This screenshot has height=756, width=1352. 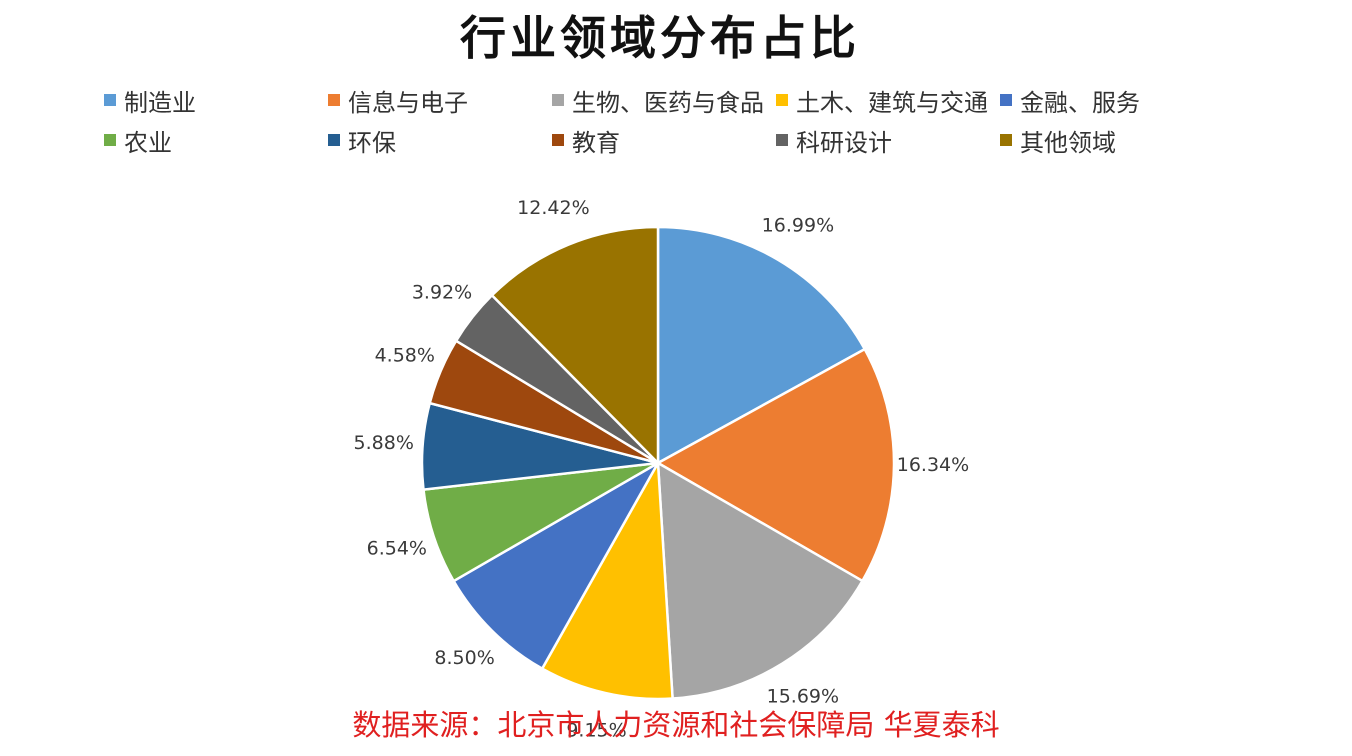 What do you see at coordinates (676, 725) in the screenshot?
I see `source-note: 数据来源：北京市人力资源和社会保障局 华夏泰科` at bounding box center [676, 725].